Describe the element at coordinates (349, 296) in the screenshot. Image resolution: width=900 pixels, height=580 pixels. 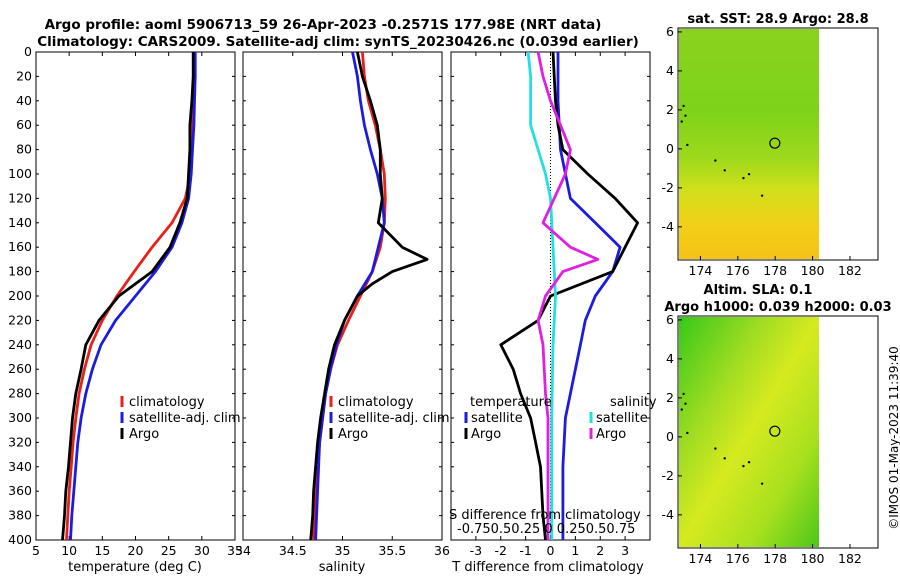
I see `series-line-climatology` at that location.